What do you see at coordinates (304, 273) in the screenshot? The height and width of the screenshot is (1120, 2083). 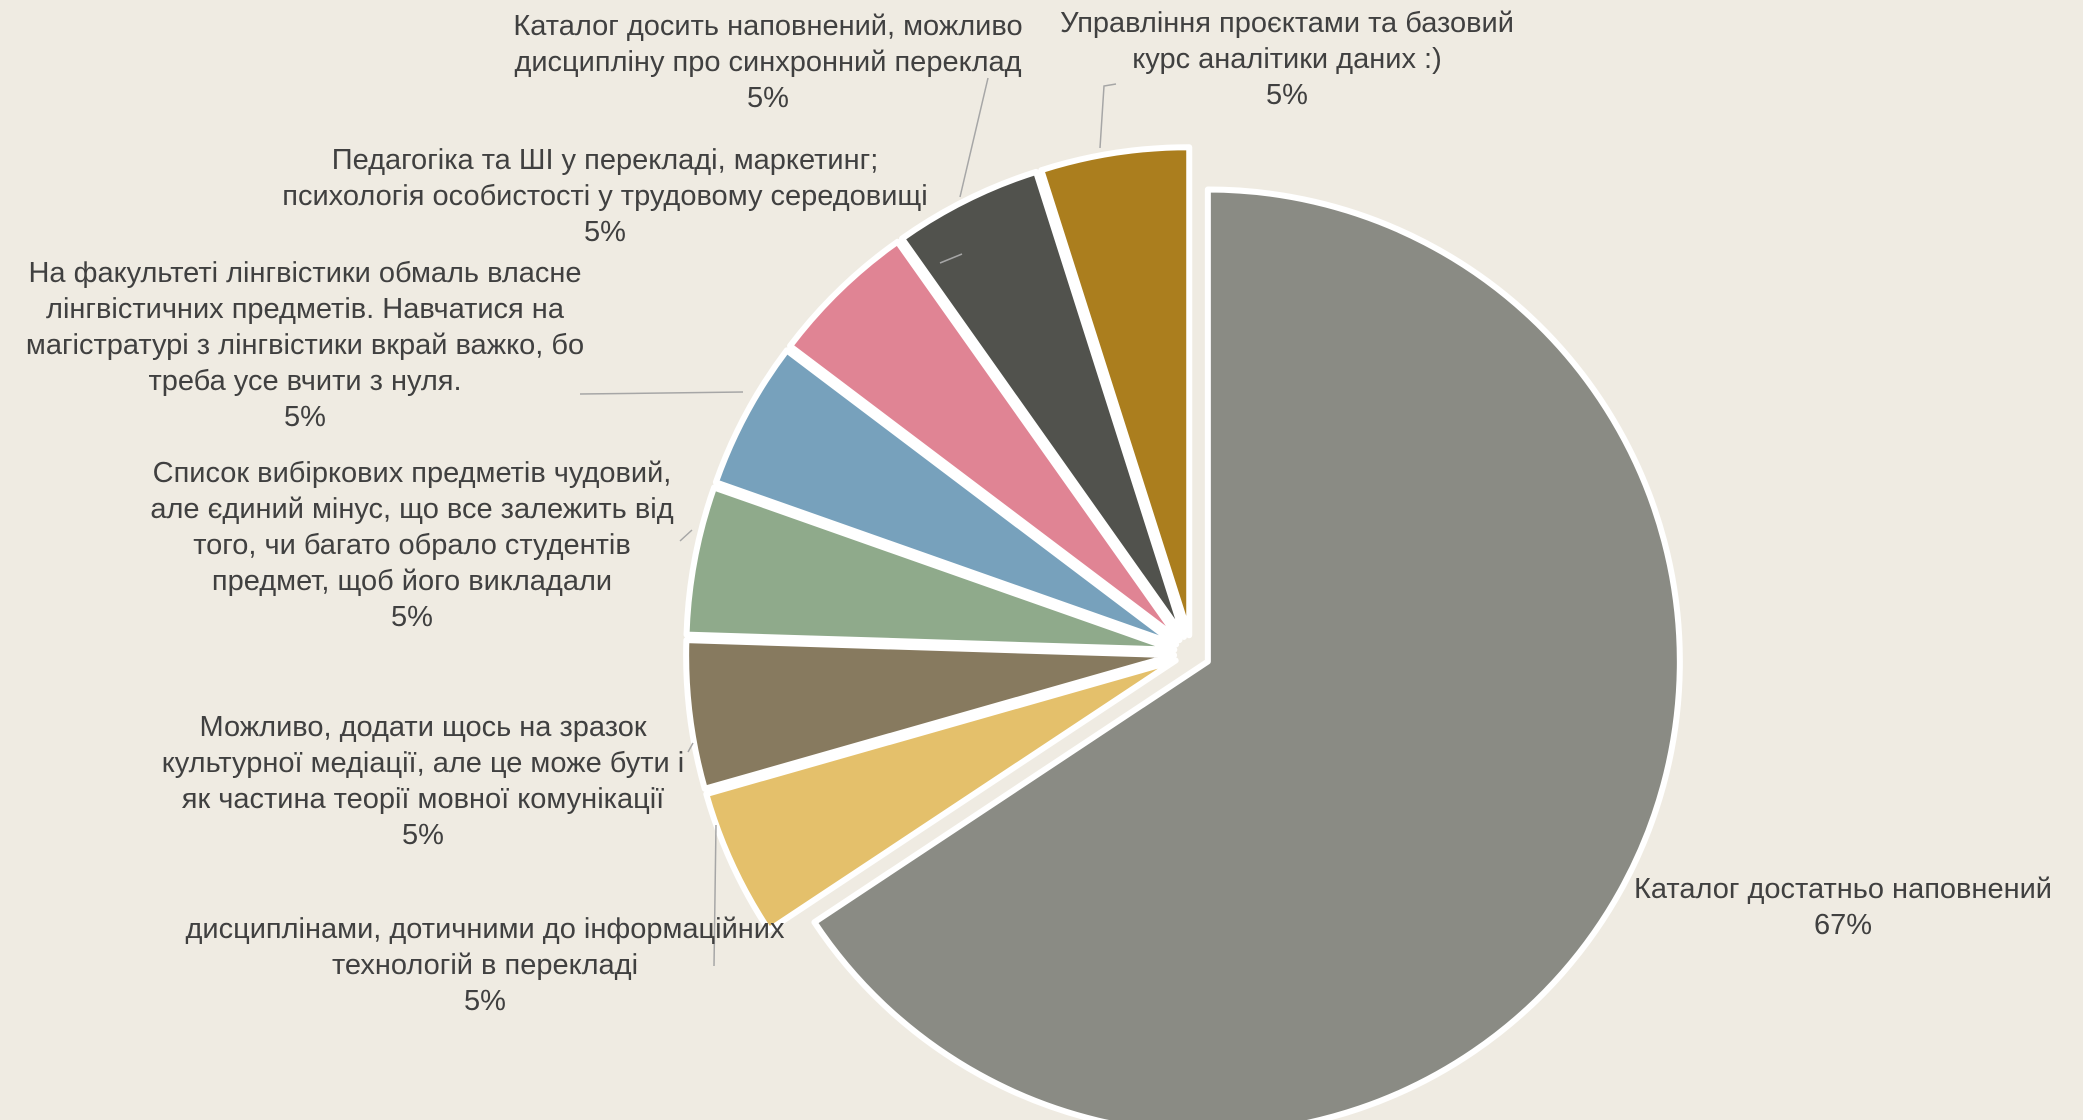 I see `slice-label-4-line-0: На факультеті лінгвістики обмаль власне` at bounding box center [304, 273].